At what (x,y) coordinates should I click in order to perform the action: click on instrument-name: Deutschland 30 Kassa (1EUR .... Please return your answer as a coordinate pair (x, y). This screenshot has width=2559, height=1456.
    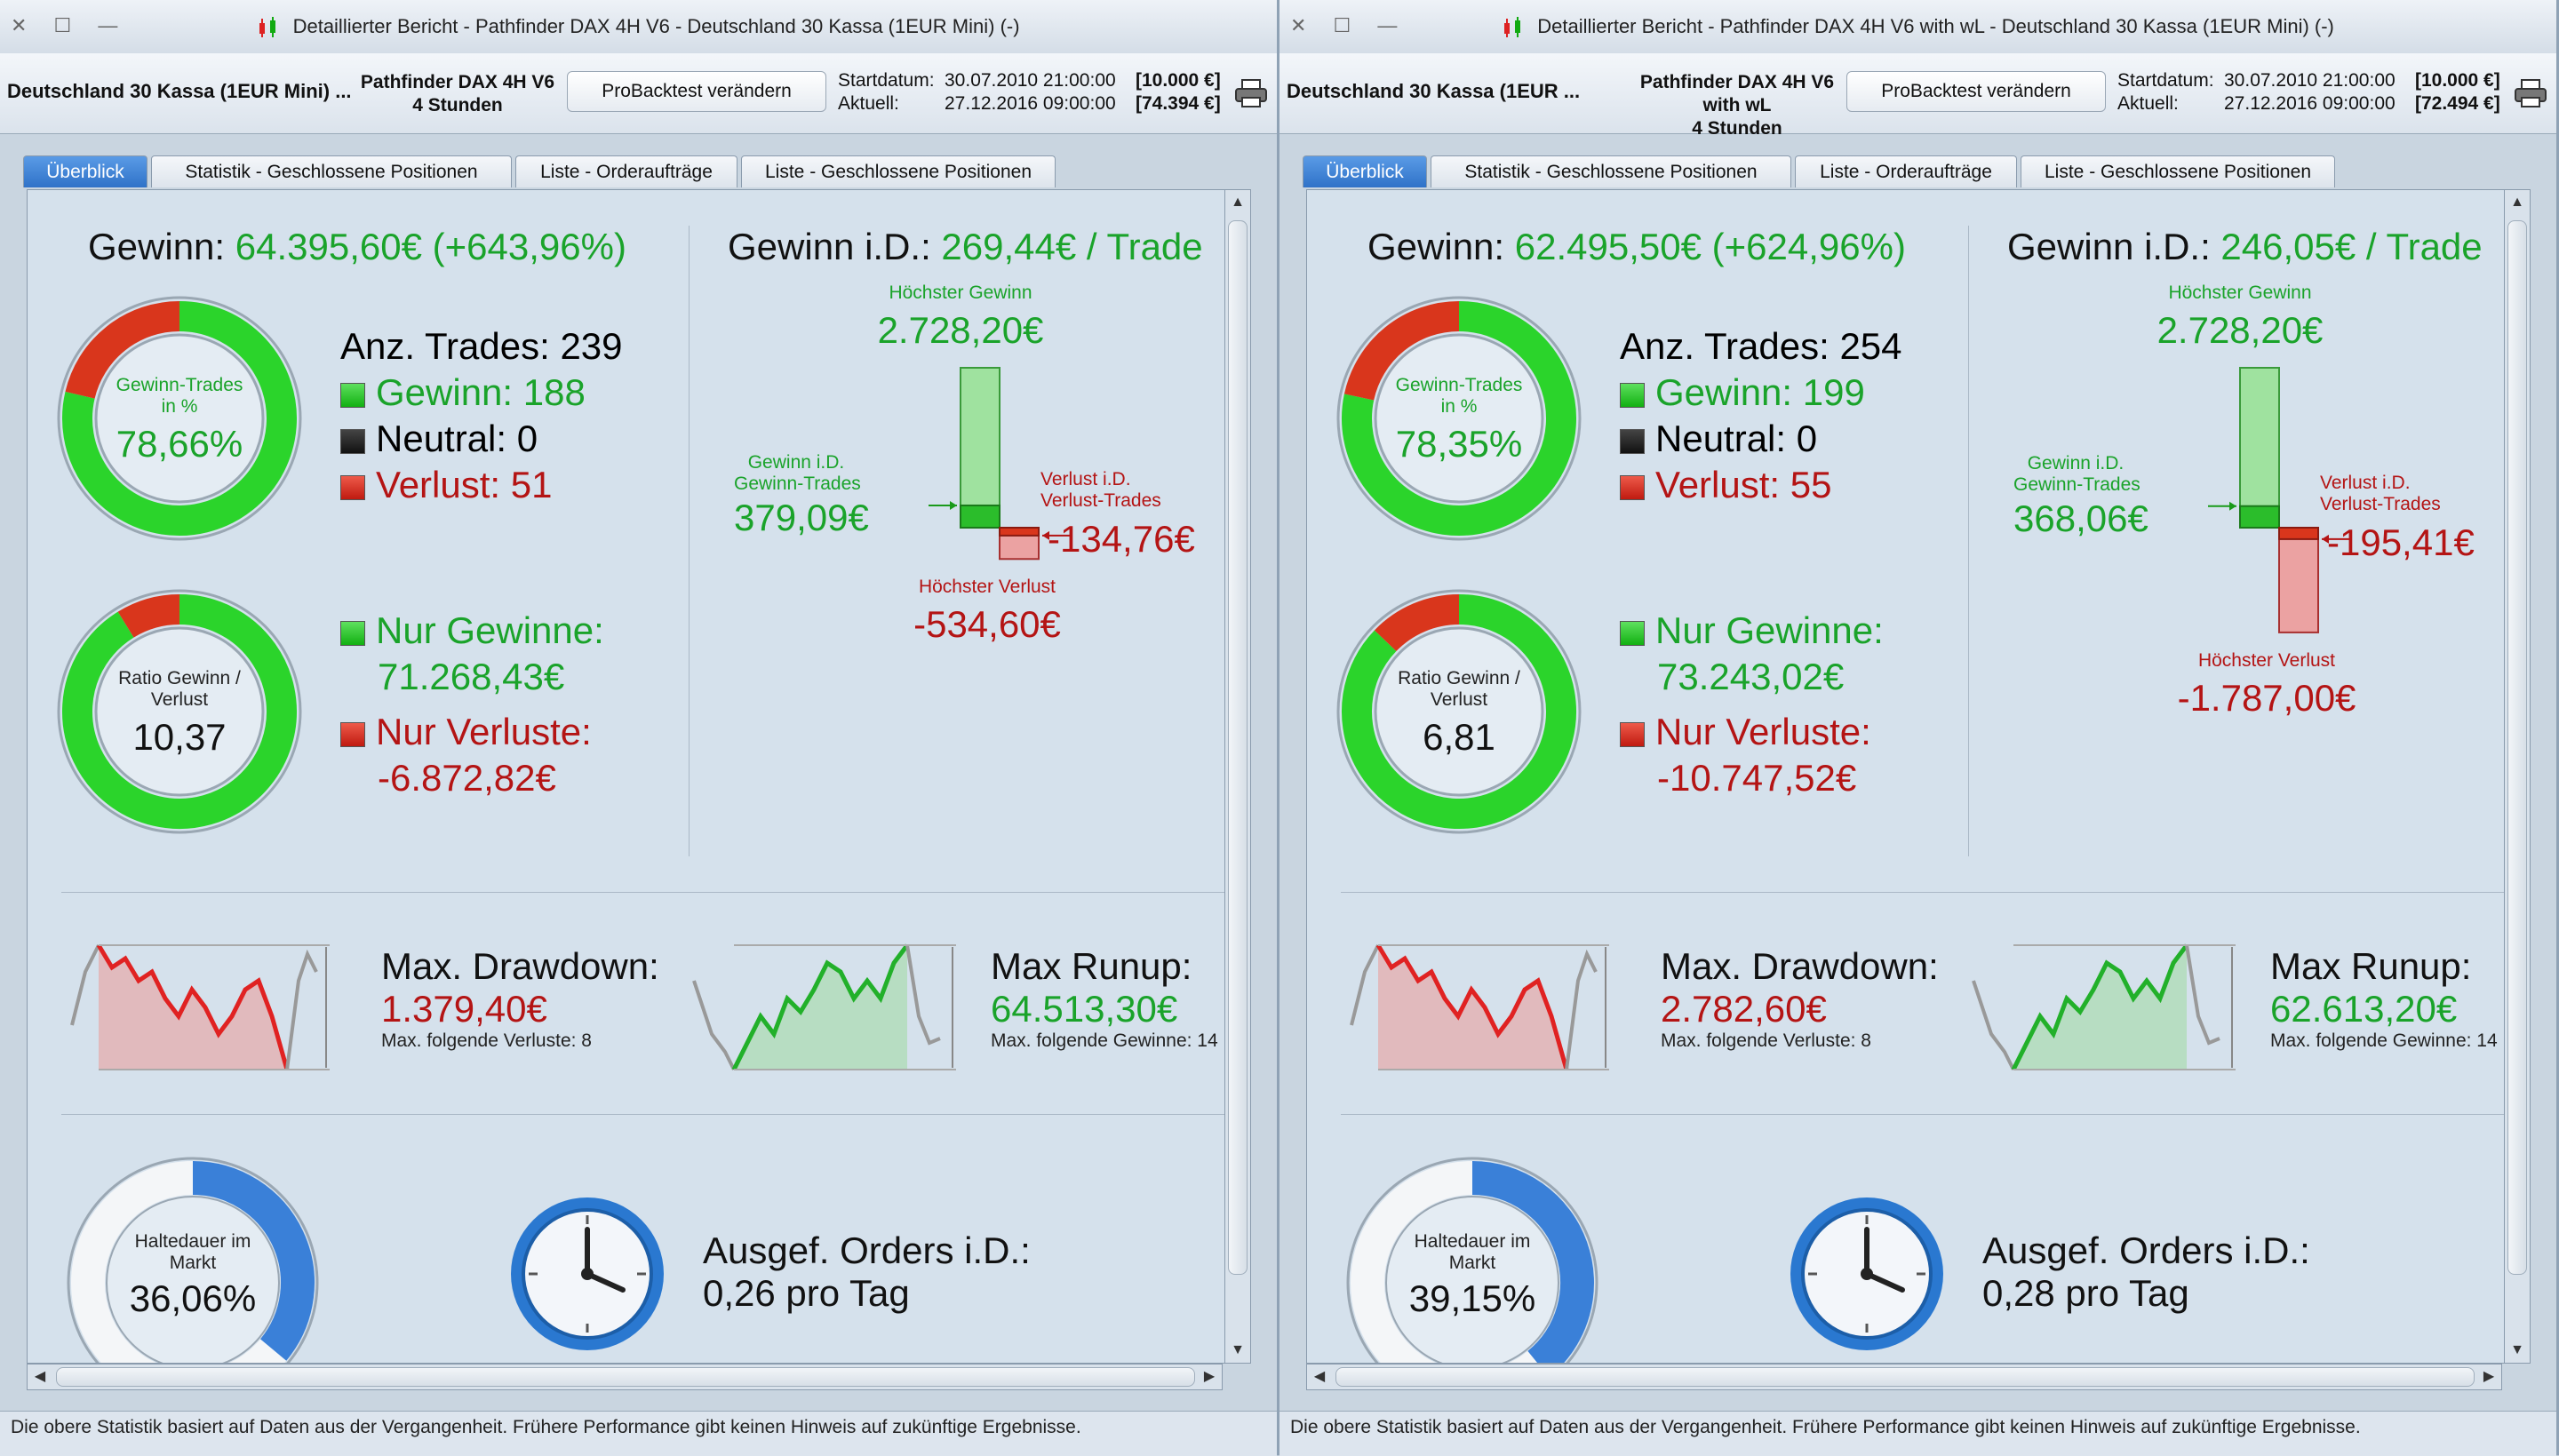
    Looking at the image, I should click on (1434, 91).